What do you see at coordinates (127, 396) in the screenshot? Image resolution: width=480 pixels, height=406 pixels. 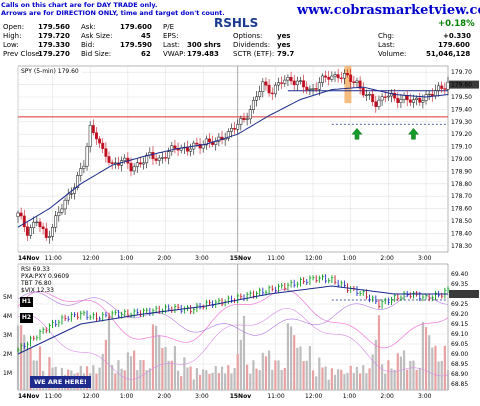 I see `rsi-x-tick: 1:00` at bounding box center [127, 396].